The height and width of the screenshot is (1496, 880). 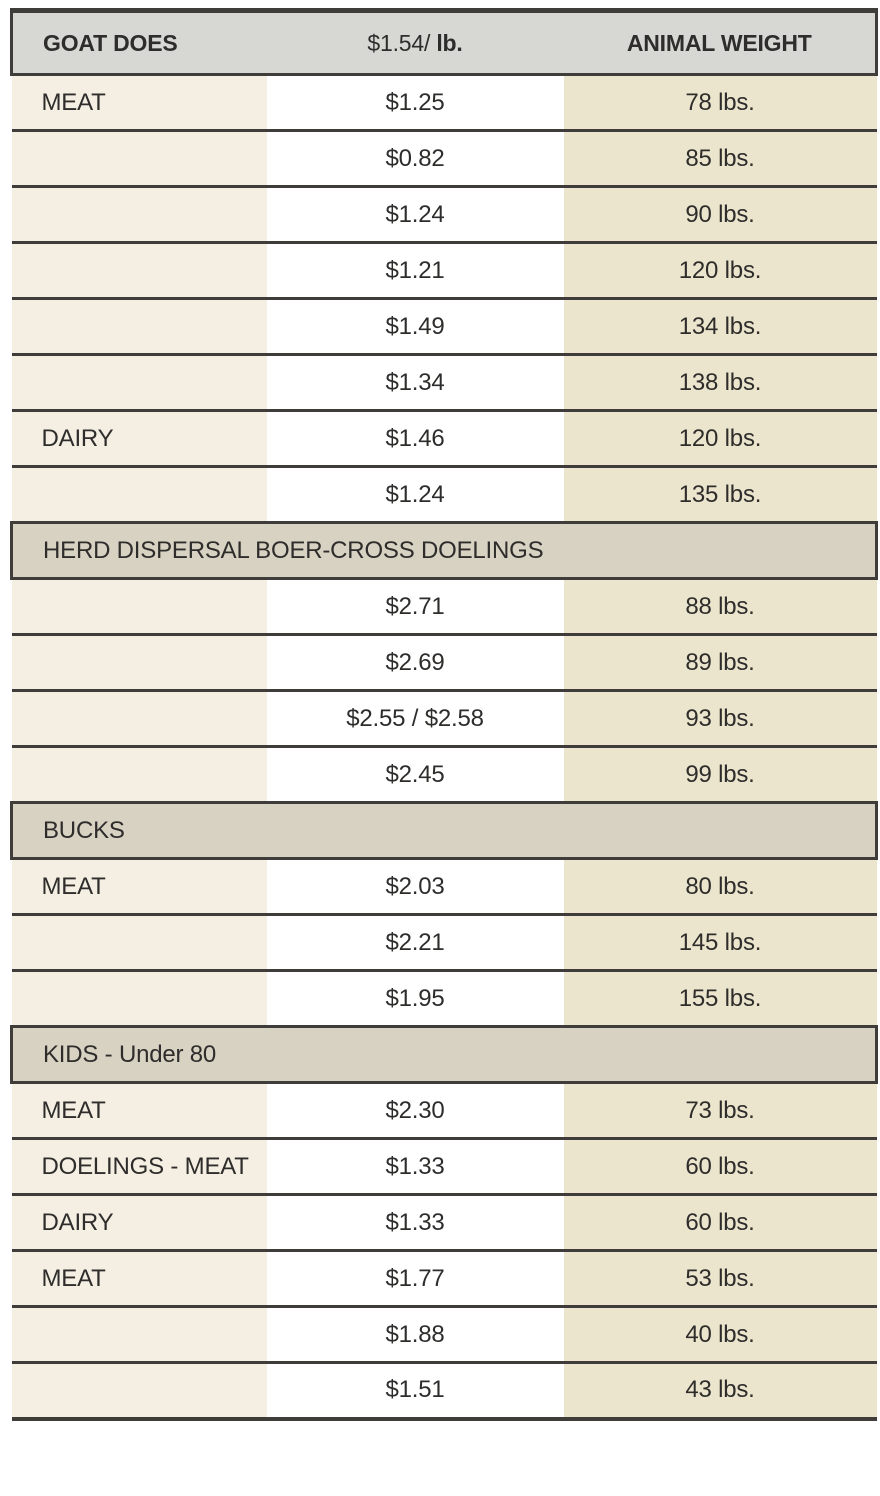 What do you see at coordinates (720, 494) in the screenshot?
I see `weight-cell: 135 lbs.` at bounding box center [720, 494].